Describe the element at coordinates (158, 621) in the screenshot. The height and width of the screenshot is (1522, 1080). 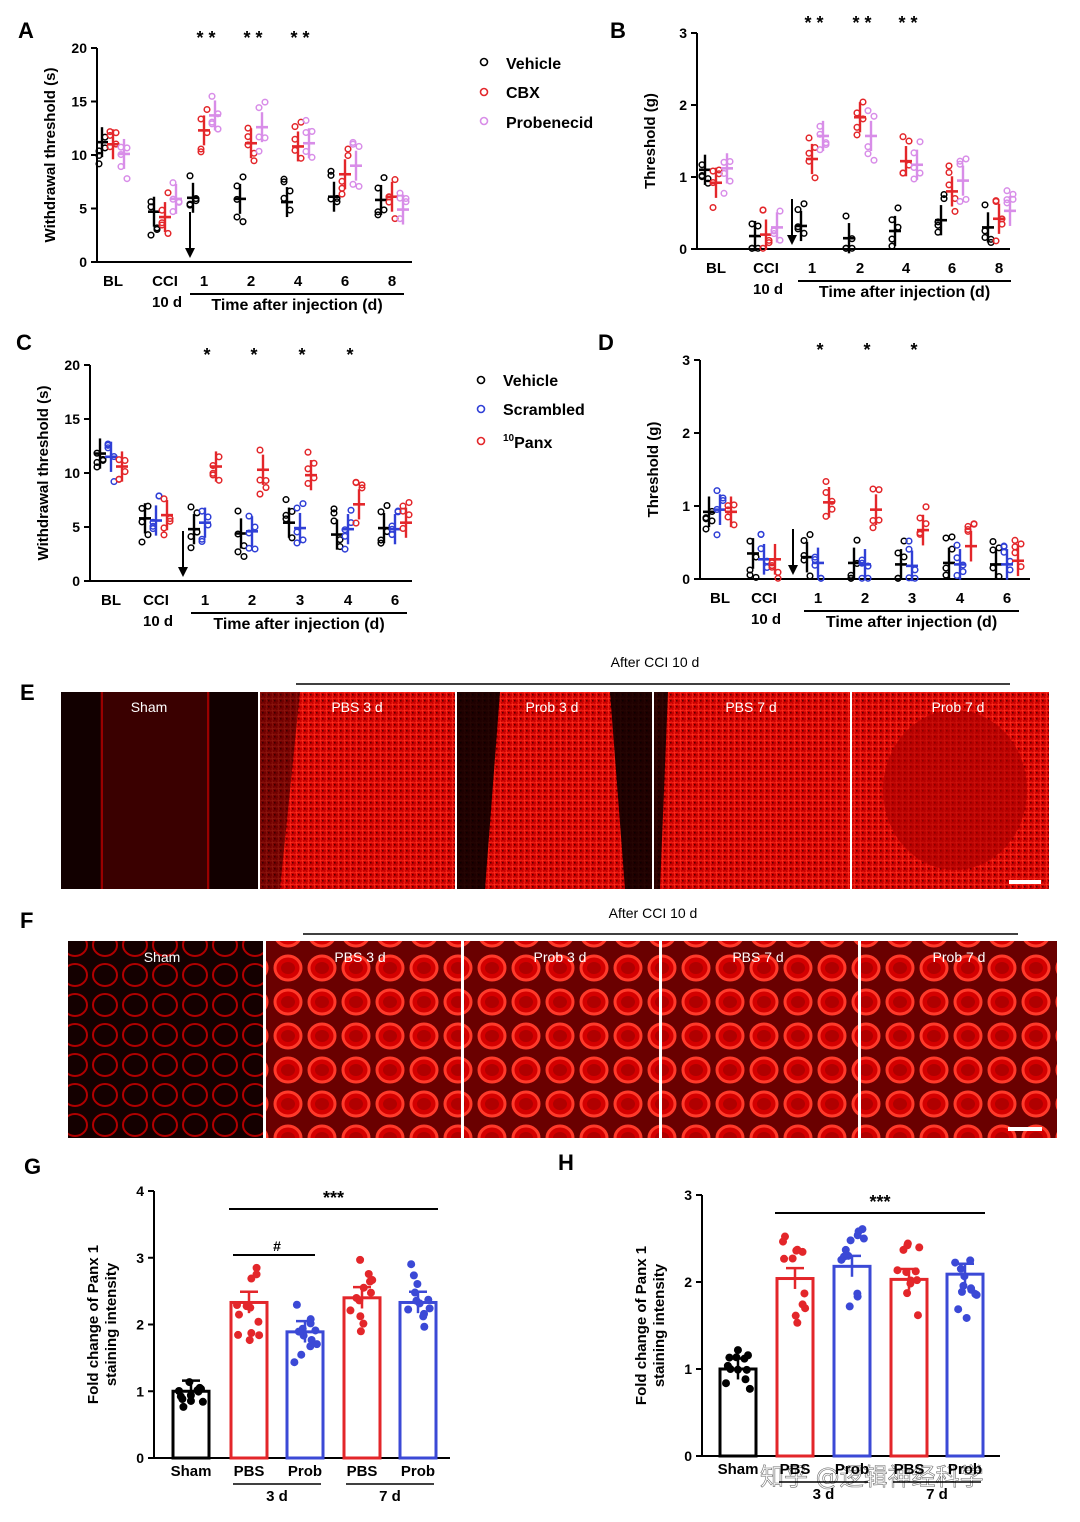
I see `x-tick-sublabel-C: 10 d` at that location.